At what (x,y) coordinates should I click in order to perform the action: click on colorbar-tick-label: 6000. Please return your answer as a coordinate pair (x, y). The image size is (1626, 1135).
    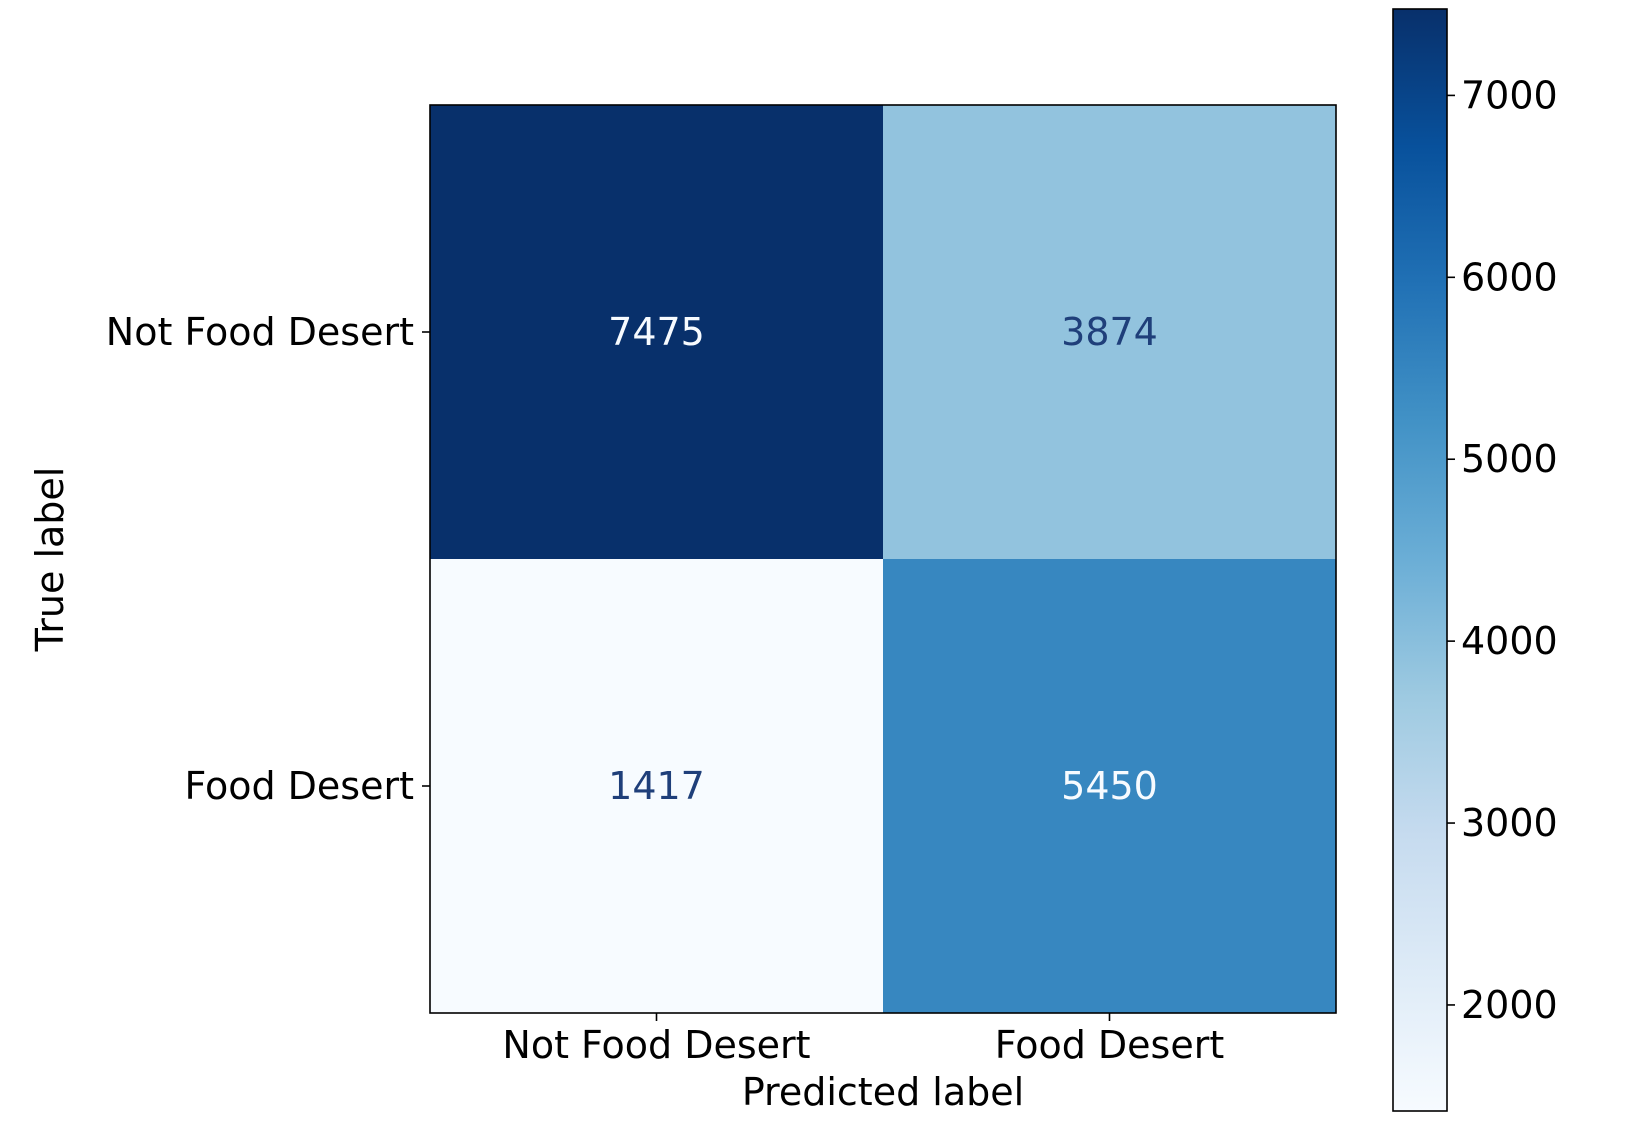
    Looking at the image, I should click on (1509, 277).